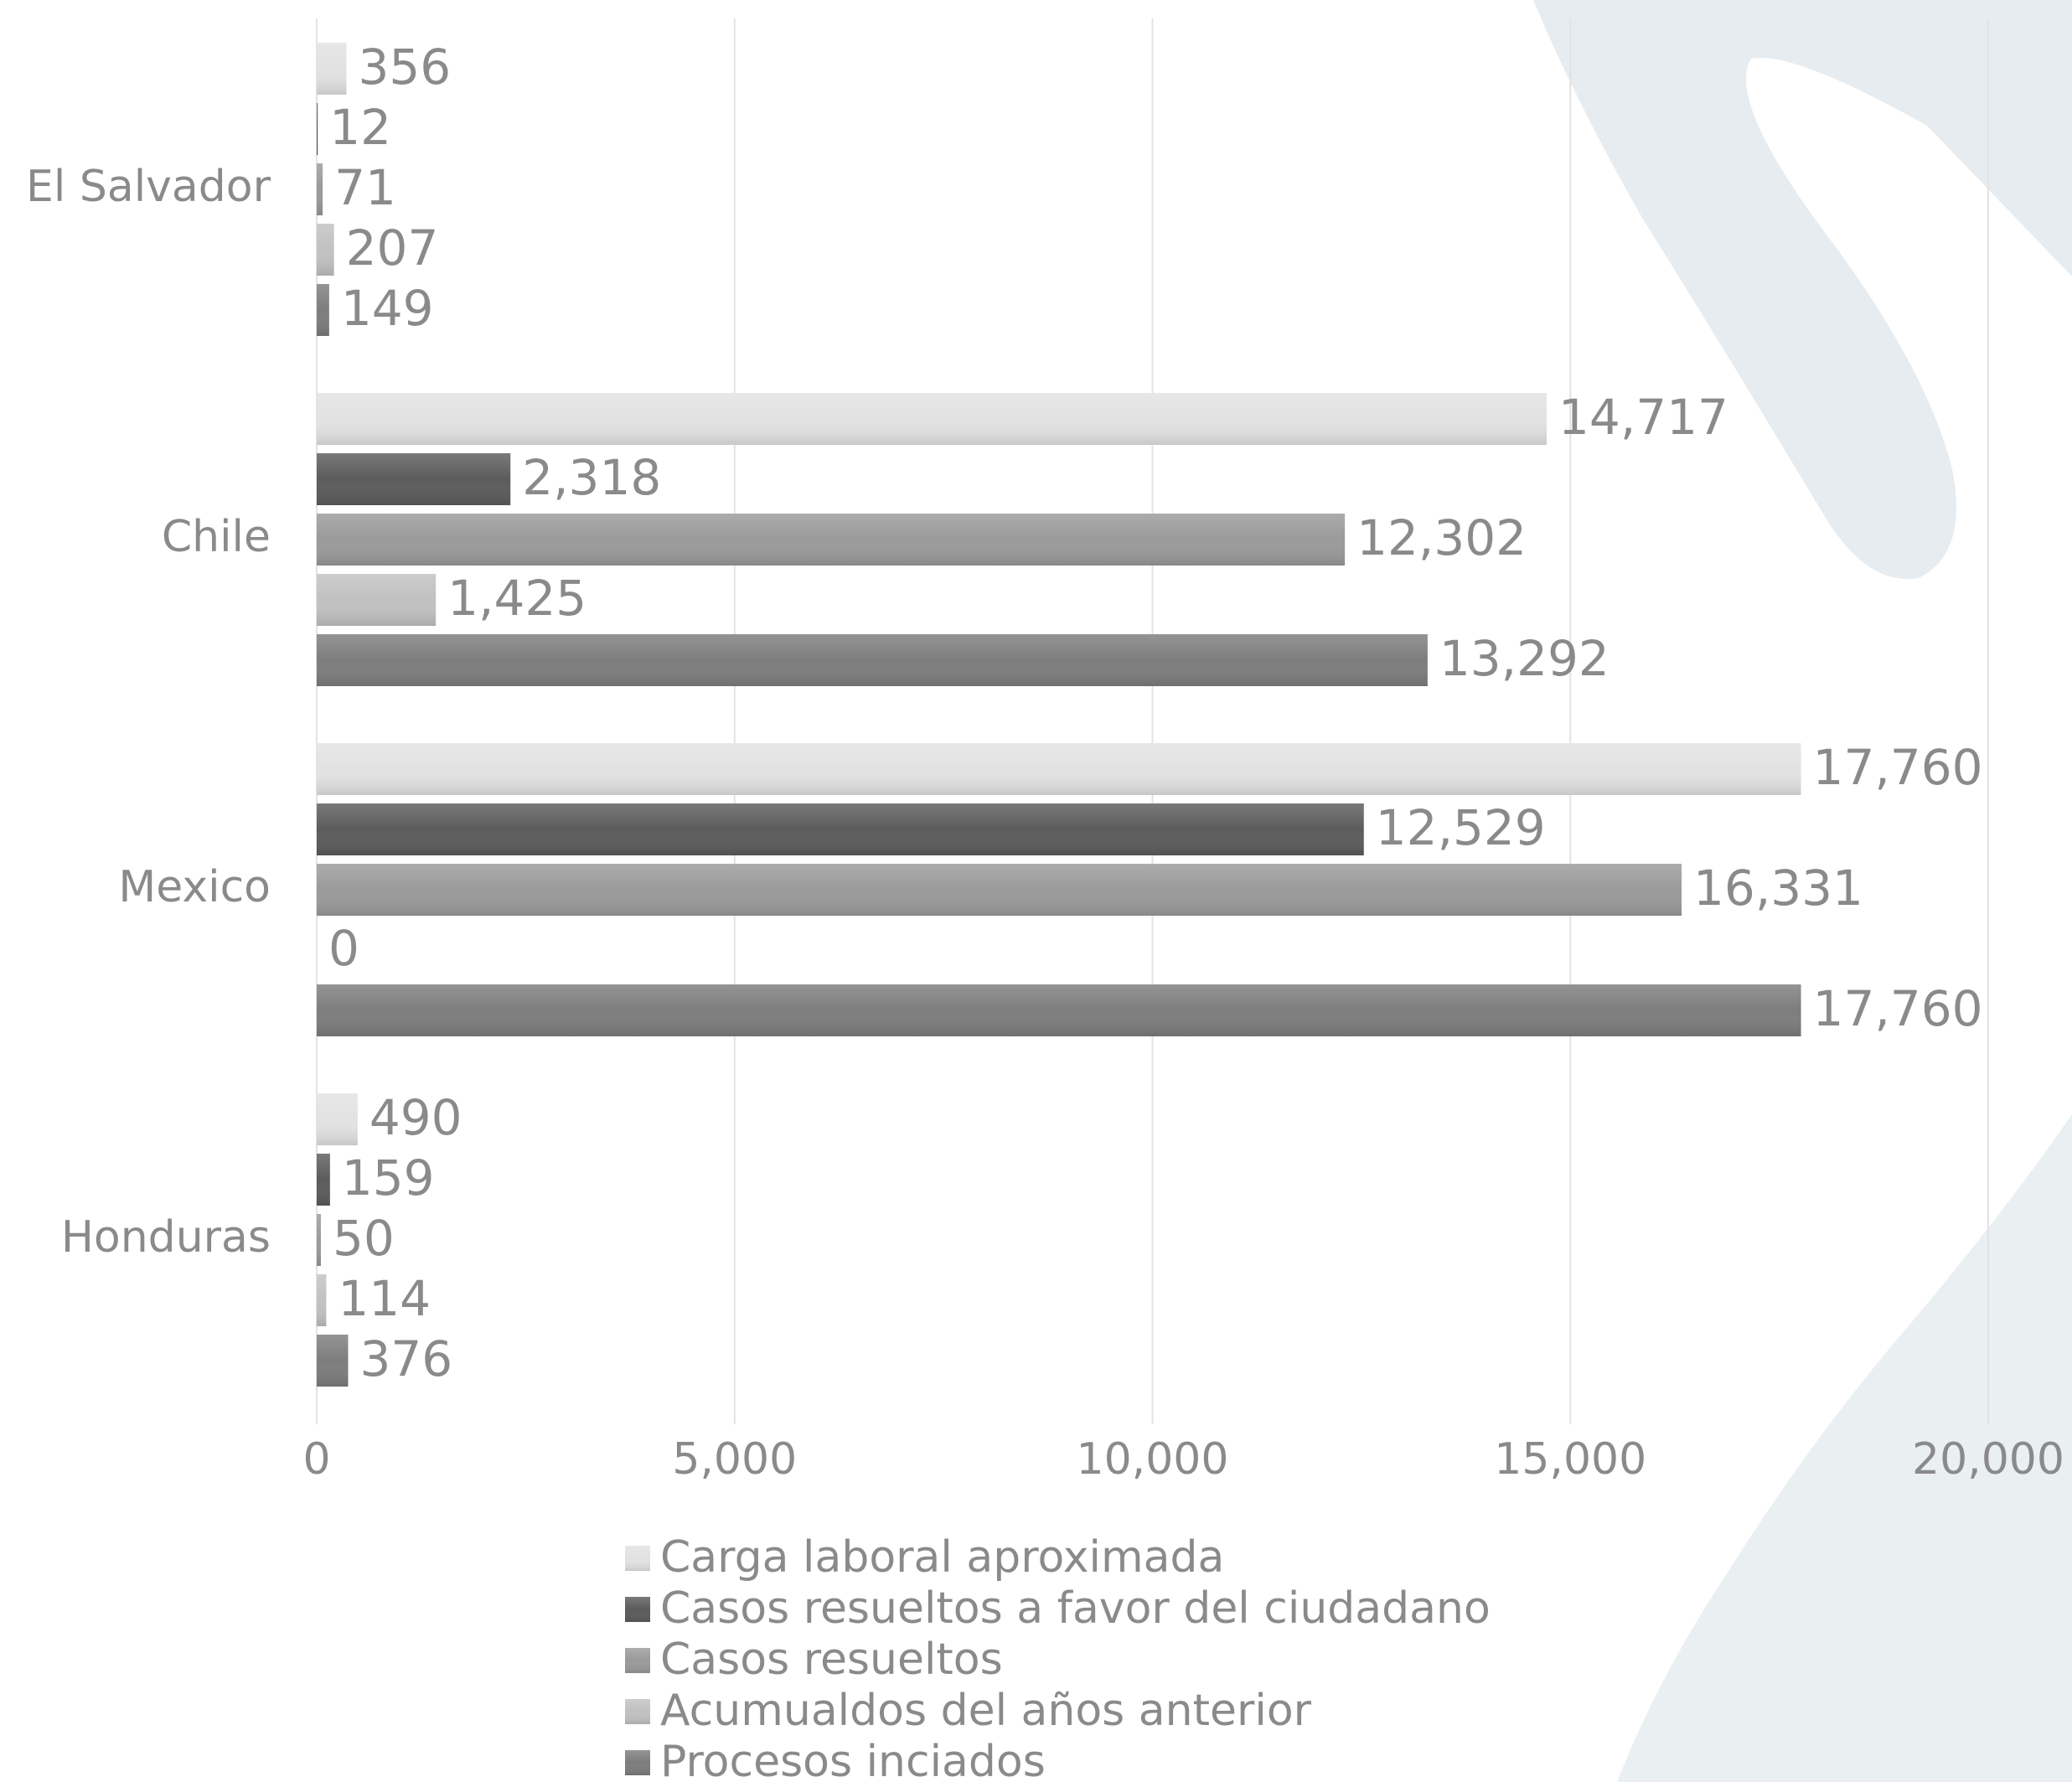 This screenshot has height=1782, width=2072. I want to click on data-label: 0, so click(343, 948).